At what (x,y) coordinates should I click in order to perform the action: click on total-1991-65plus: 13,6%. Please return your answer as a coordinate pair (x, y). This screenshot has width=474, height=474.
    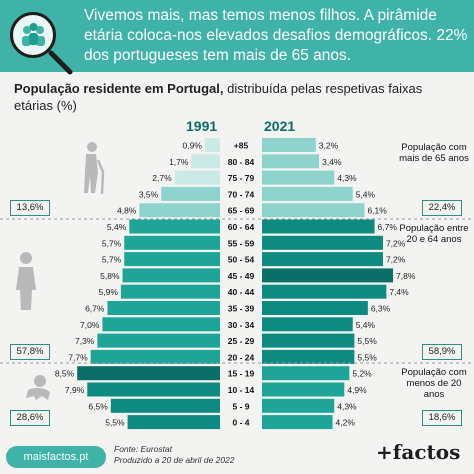
    Looking at the image, I should click on (30, 208).